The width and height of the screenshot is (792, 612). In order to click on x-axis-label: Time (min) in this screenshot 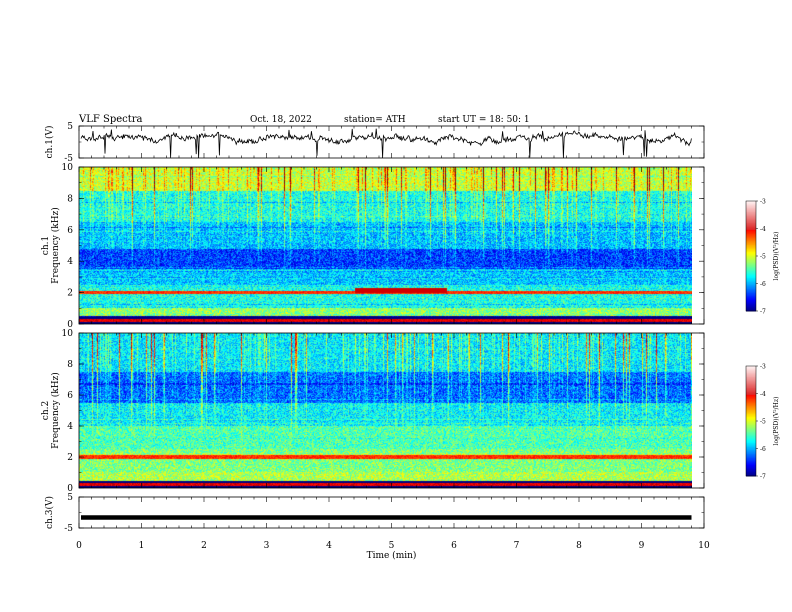, I will do `click(392, 555)`.